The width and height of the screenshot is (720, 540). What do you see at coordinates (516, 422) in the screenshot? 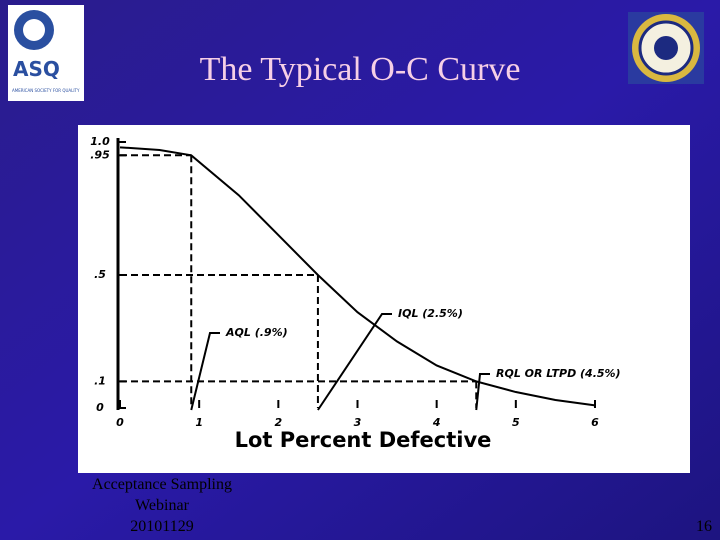
I see `x-tick-label: 5` at bounding box center [516, 422].